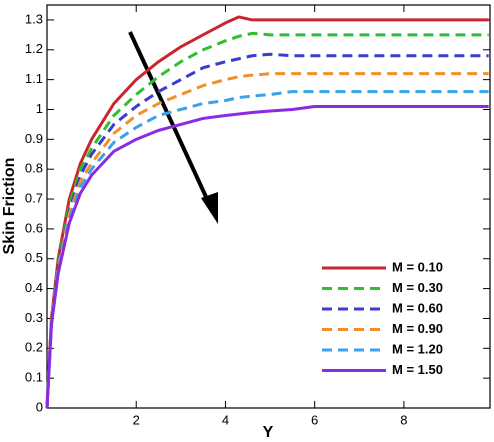  What do you see at coordinates (34, 197) in the screenshot?
I see `y-tick-label: 0.7` at bounding box center [34, 197].